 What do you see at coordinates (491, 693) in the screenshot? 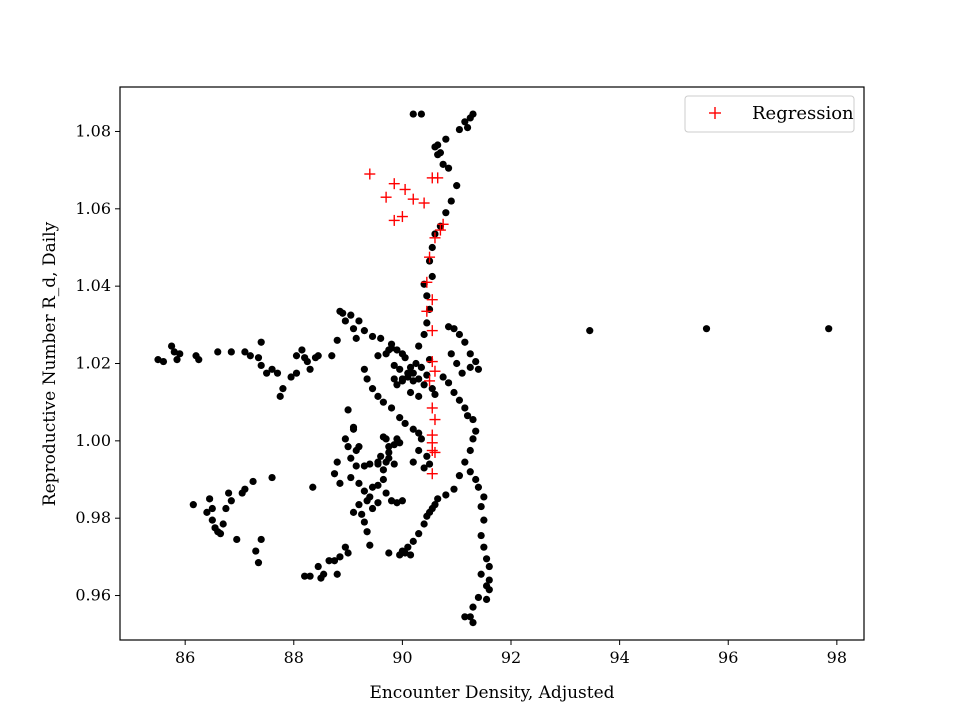
I see `x-axis-label: Encounter Density, Adjusted` at bounding box center [491, 693].